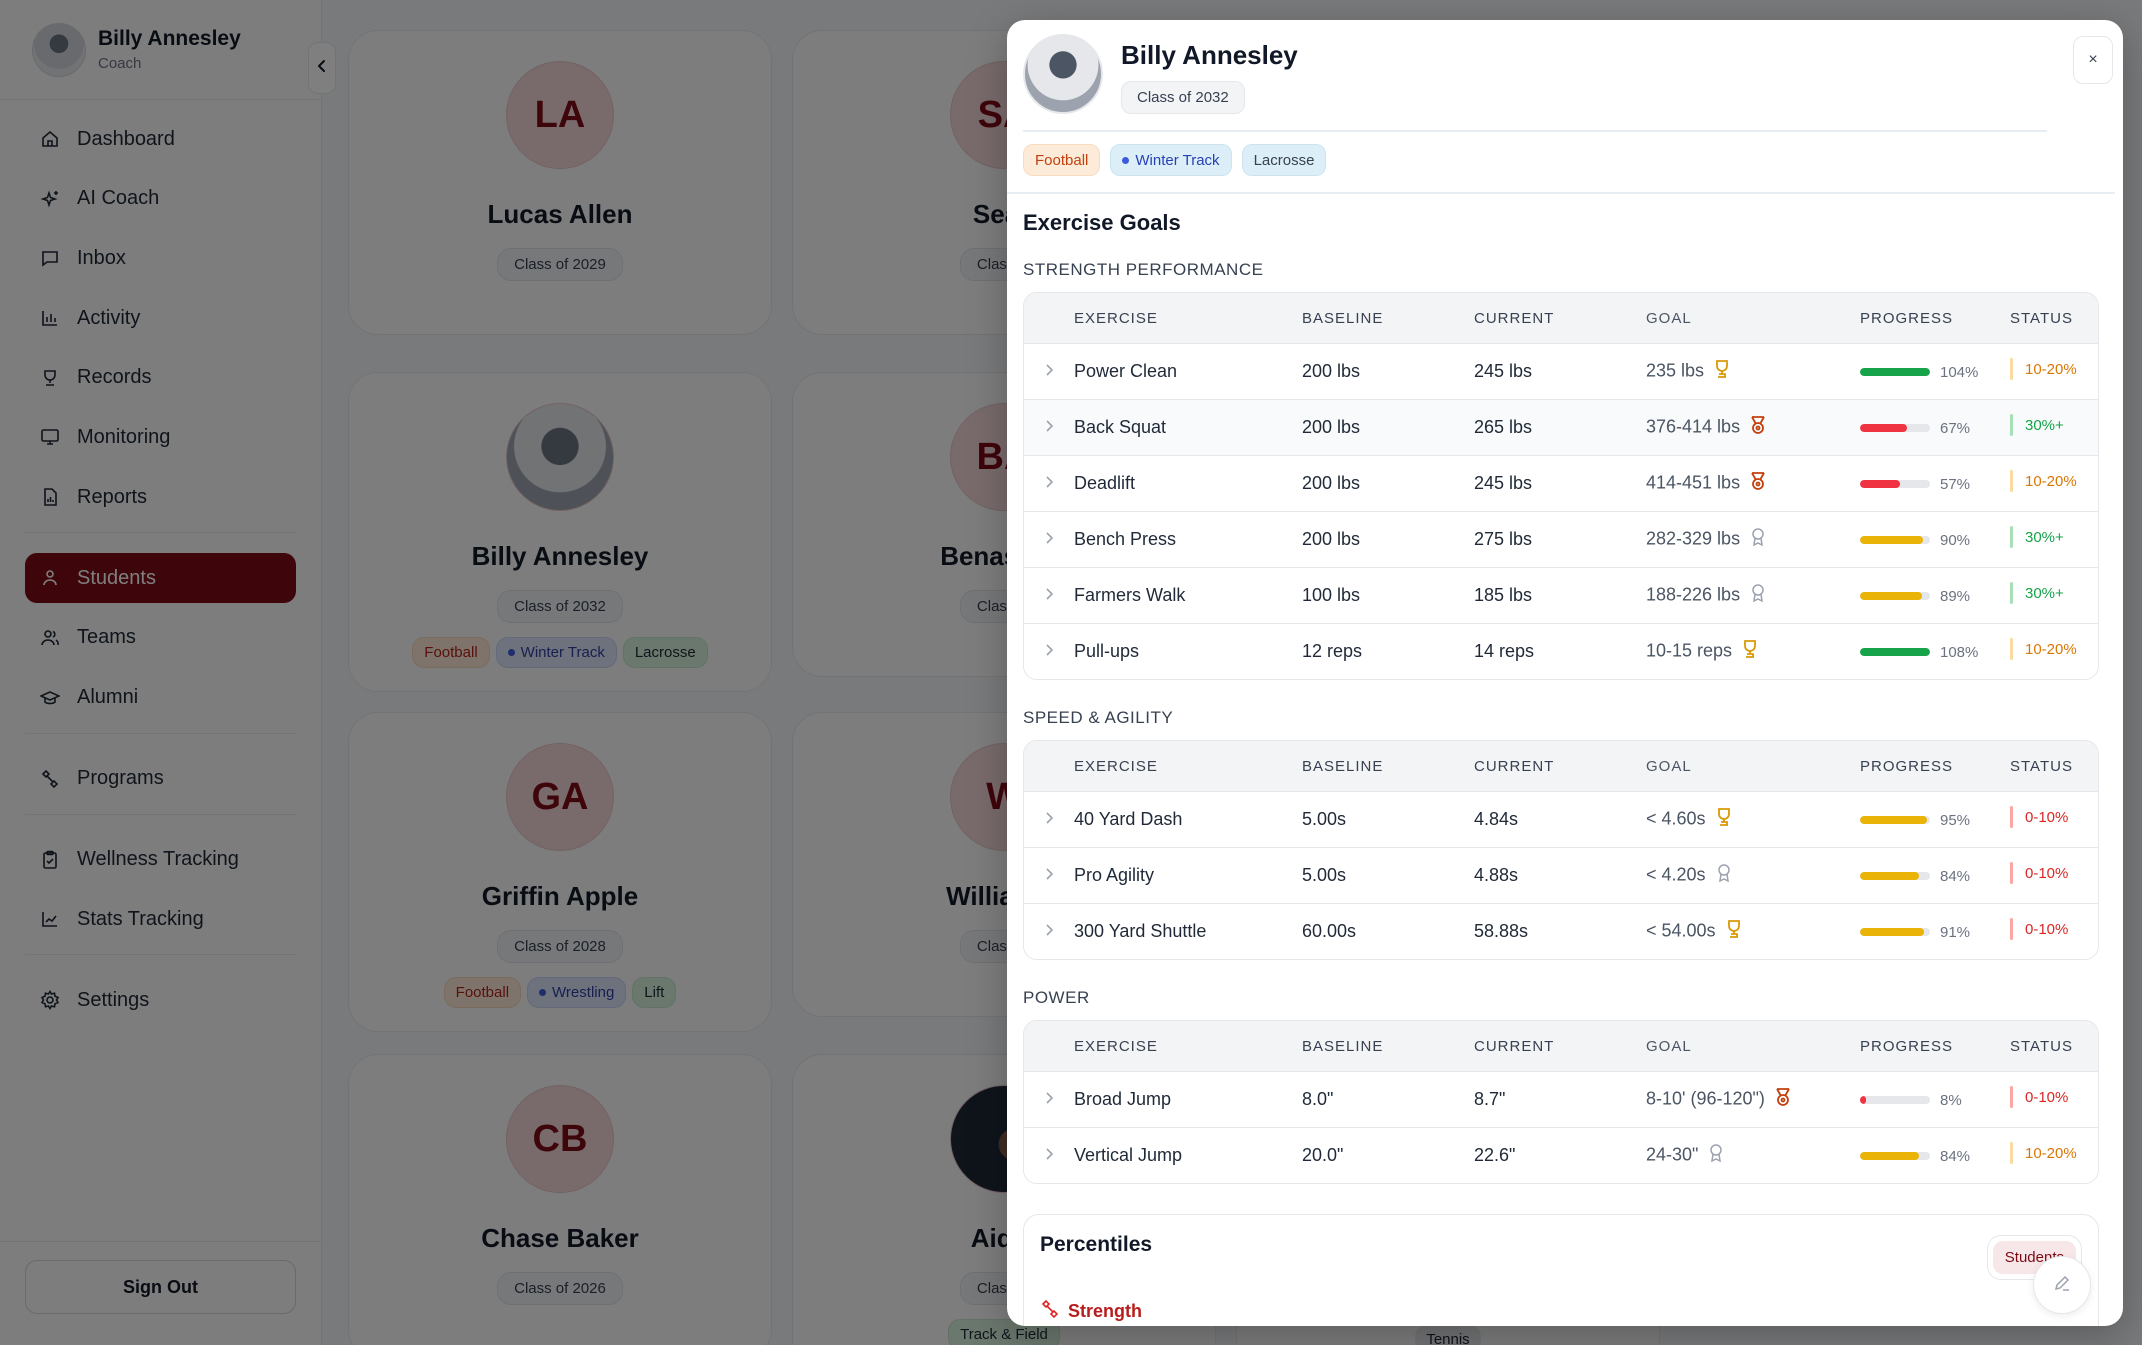  Describe the element at coordinates (1753, 651) in the screenshot. I see `goal-cell: 10-15 reps` at that location.